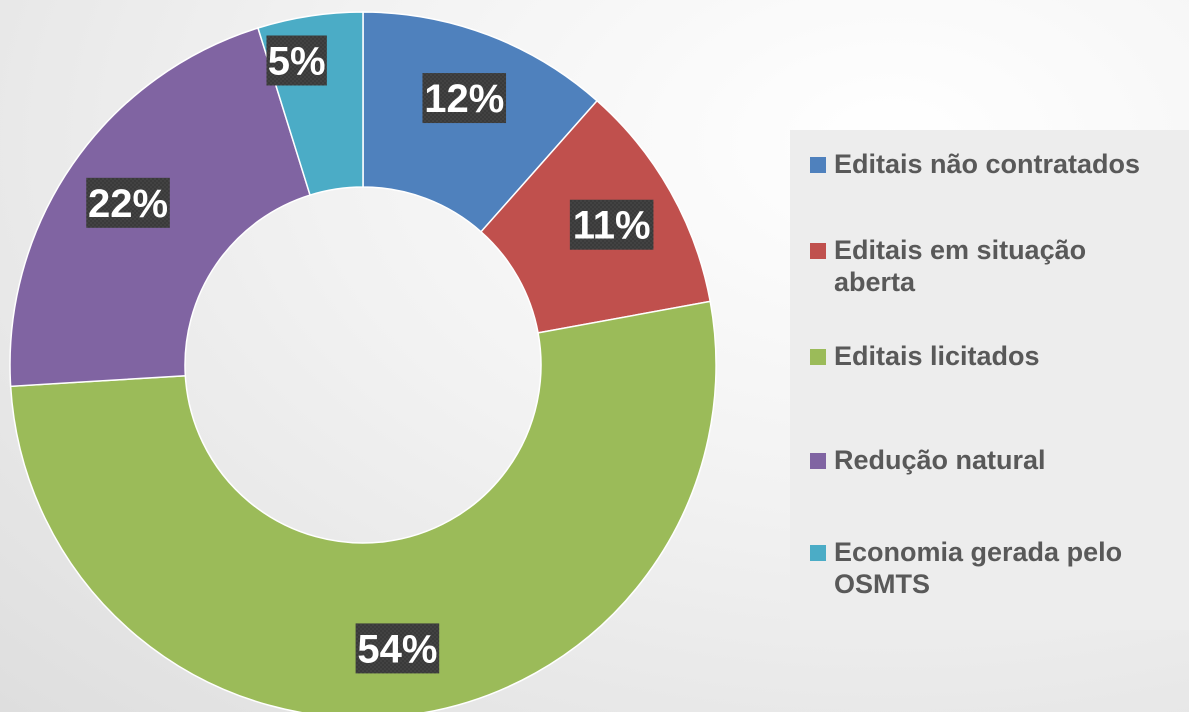 The height and width of the screenshot is (712, 1189). I want to click on data-label-text: 54%, so click(397, 649).